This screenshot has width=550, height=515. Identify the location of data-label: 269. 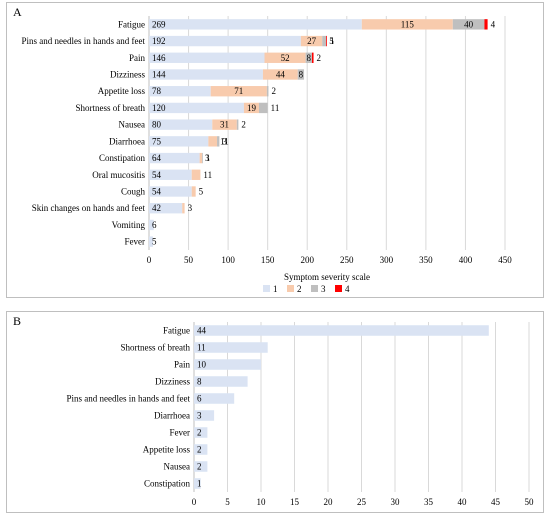
(159, 24).